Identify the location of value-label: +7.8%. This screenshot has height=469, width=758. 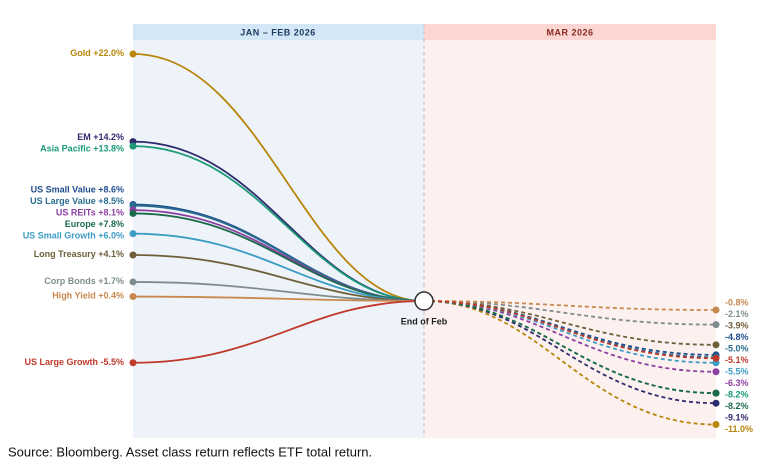
(111, 224).